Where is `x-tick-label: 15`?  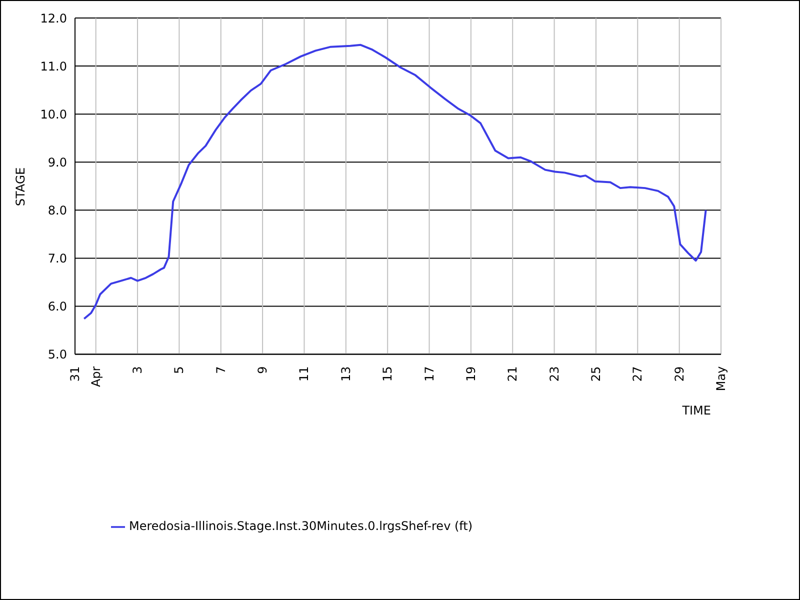 x-tick-label: 15 is located at coordinates (387, 374).